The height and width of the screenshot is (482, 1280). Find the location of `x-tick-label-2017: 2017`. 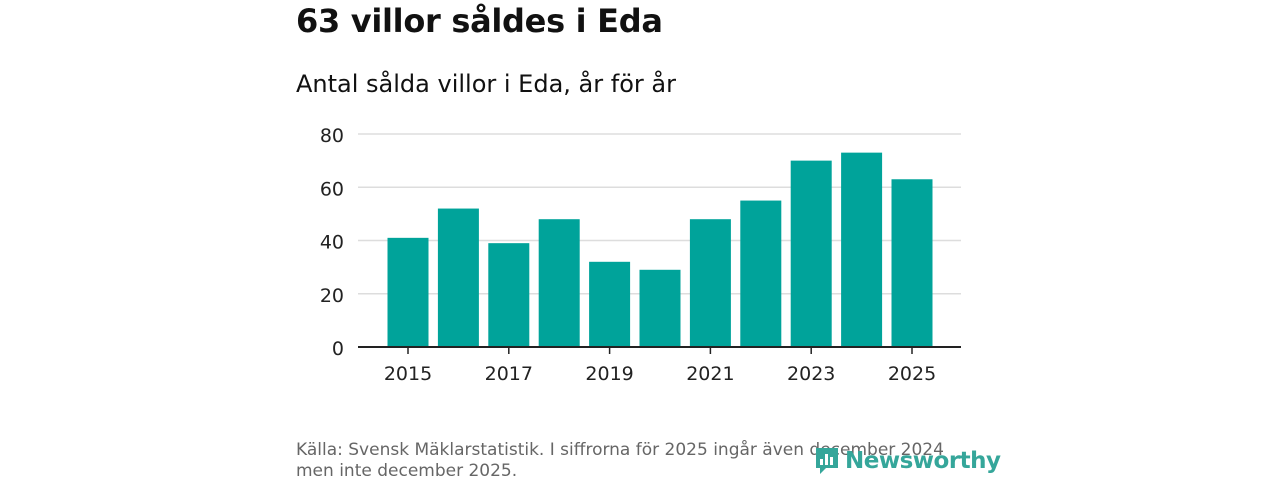

x-tick-label-2017: 2017 is located at coordinates (509, 374).